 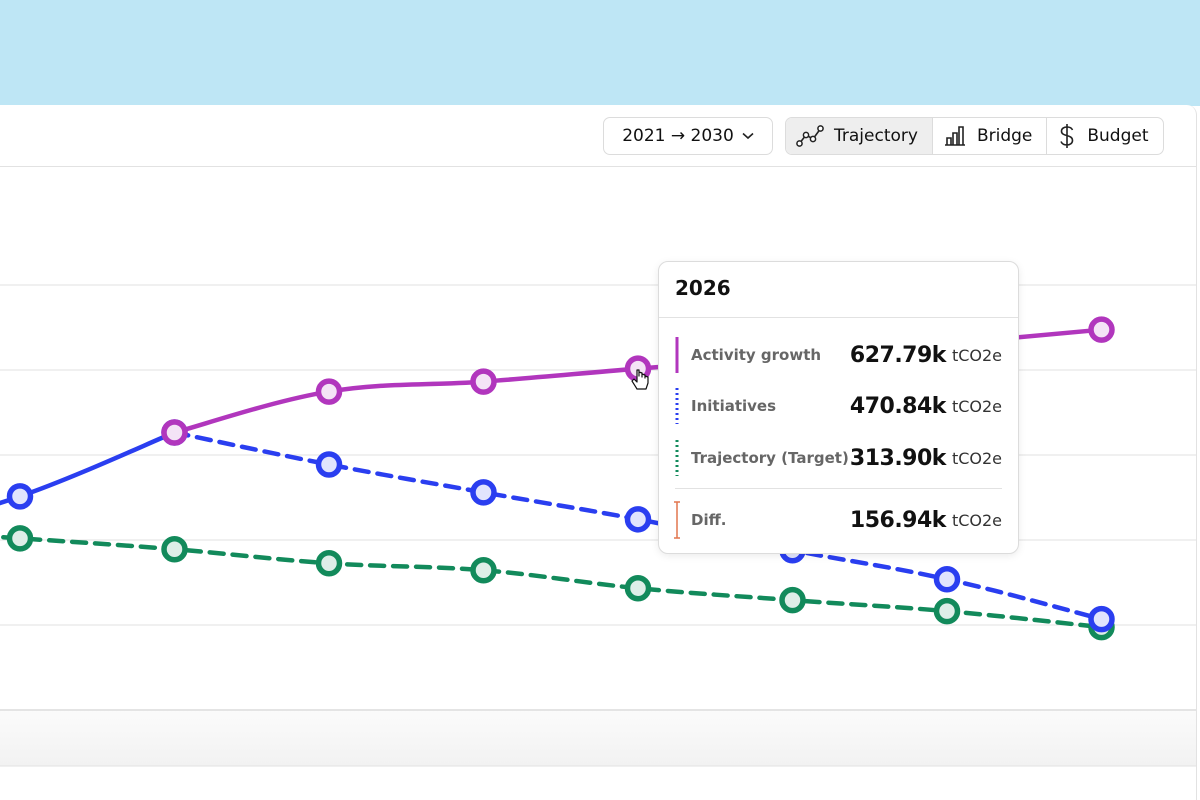 I want to click on row-value: 470.84k, so click(x=898, y=406).